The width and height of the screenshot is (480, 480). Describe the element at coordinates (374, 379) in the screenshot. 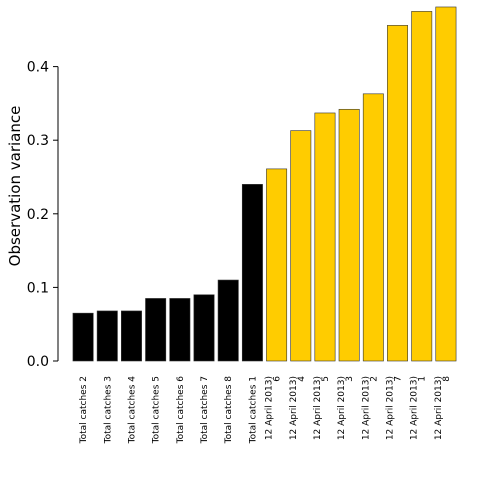

I see `x-tick-label: 2` at that location.